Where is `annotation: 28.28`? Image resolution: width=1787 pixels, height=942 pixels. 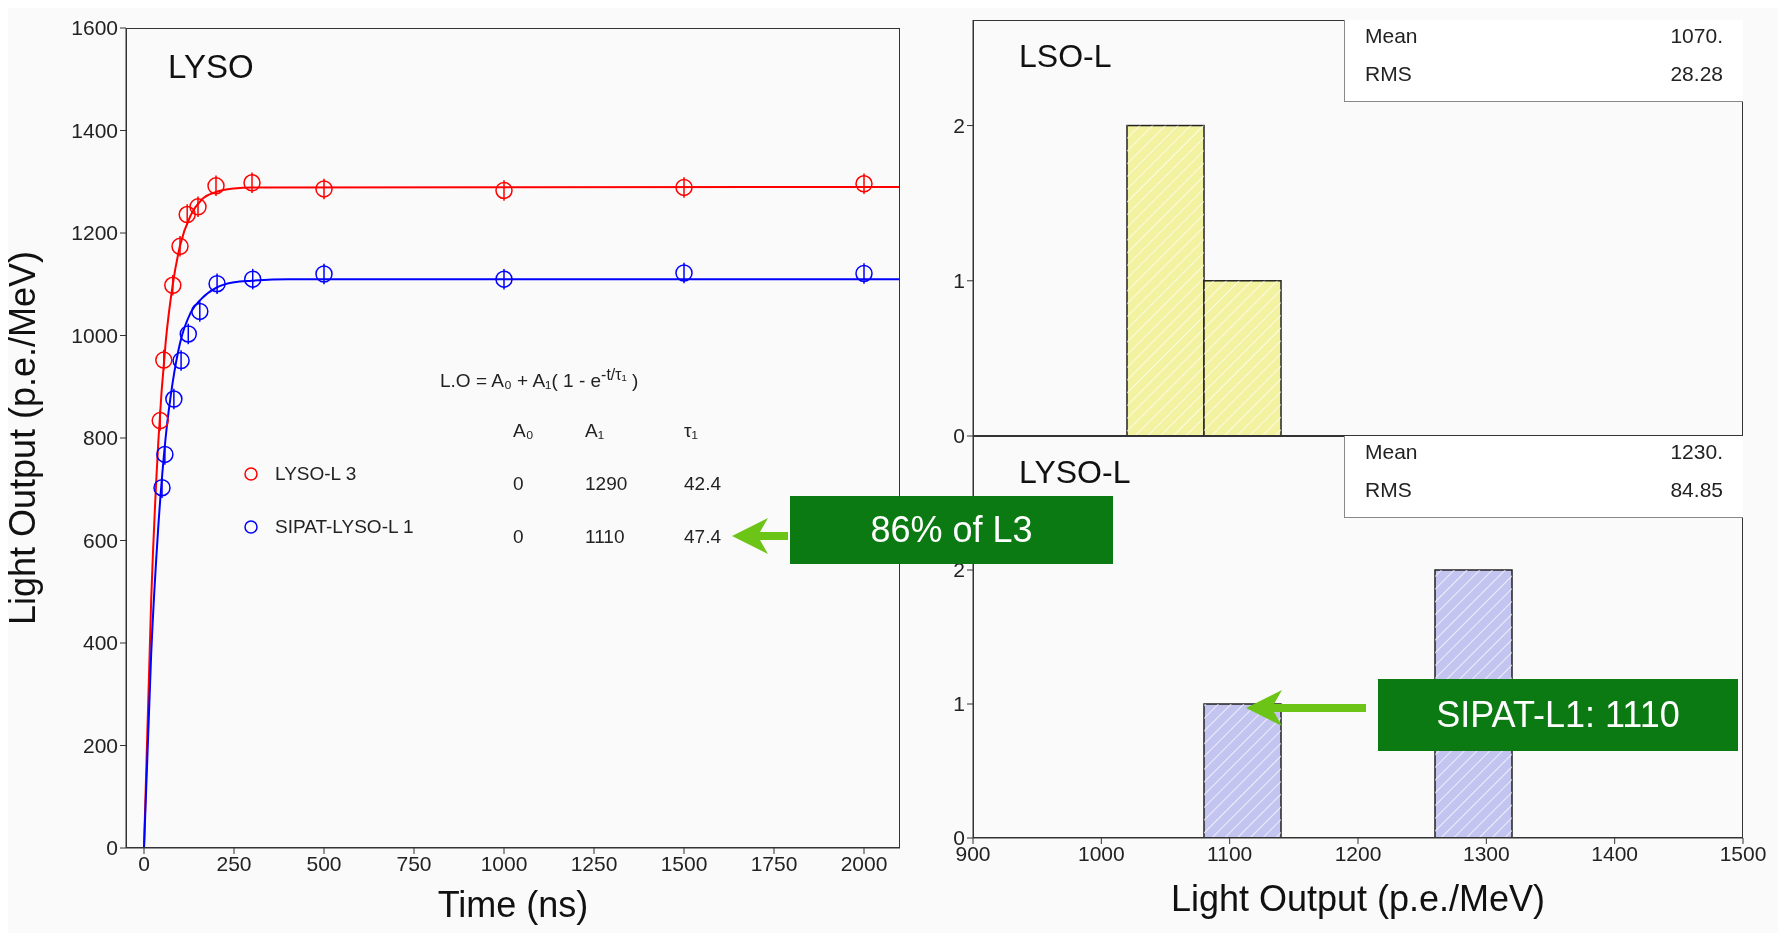
annotation: 28.28 is located at coordinates (1696, 74).